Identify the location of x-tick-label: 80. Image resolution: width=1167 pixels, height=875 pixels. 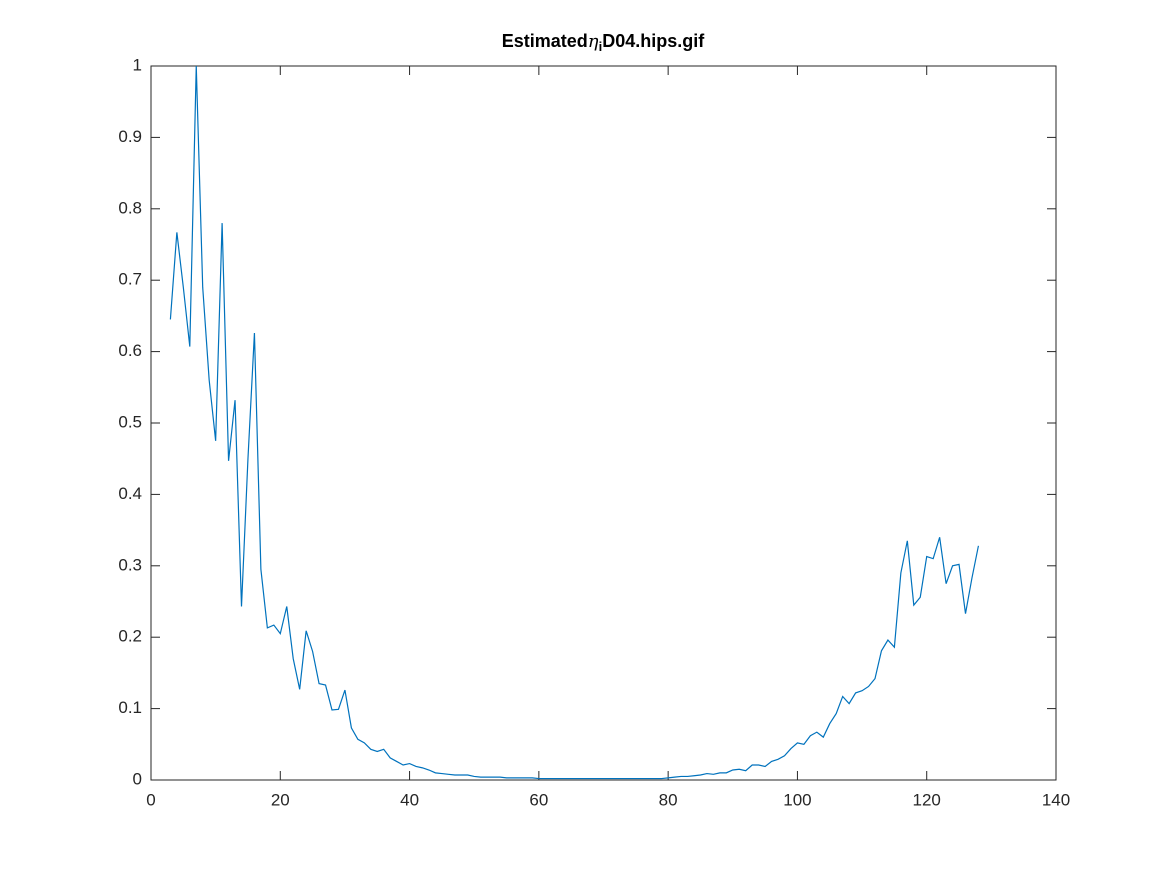
(668, 799).